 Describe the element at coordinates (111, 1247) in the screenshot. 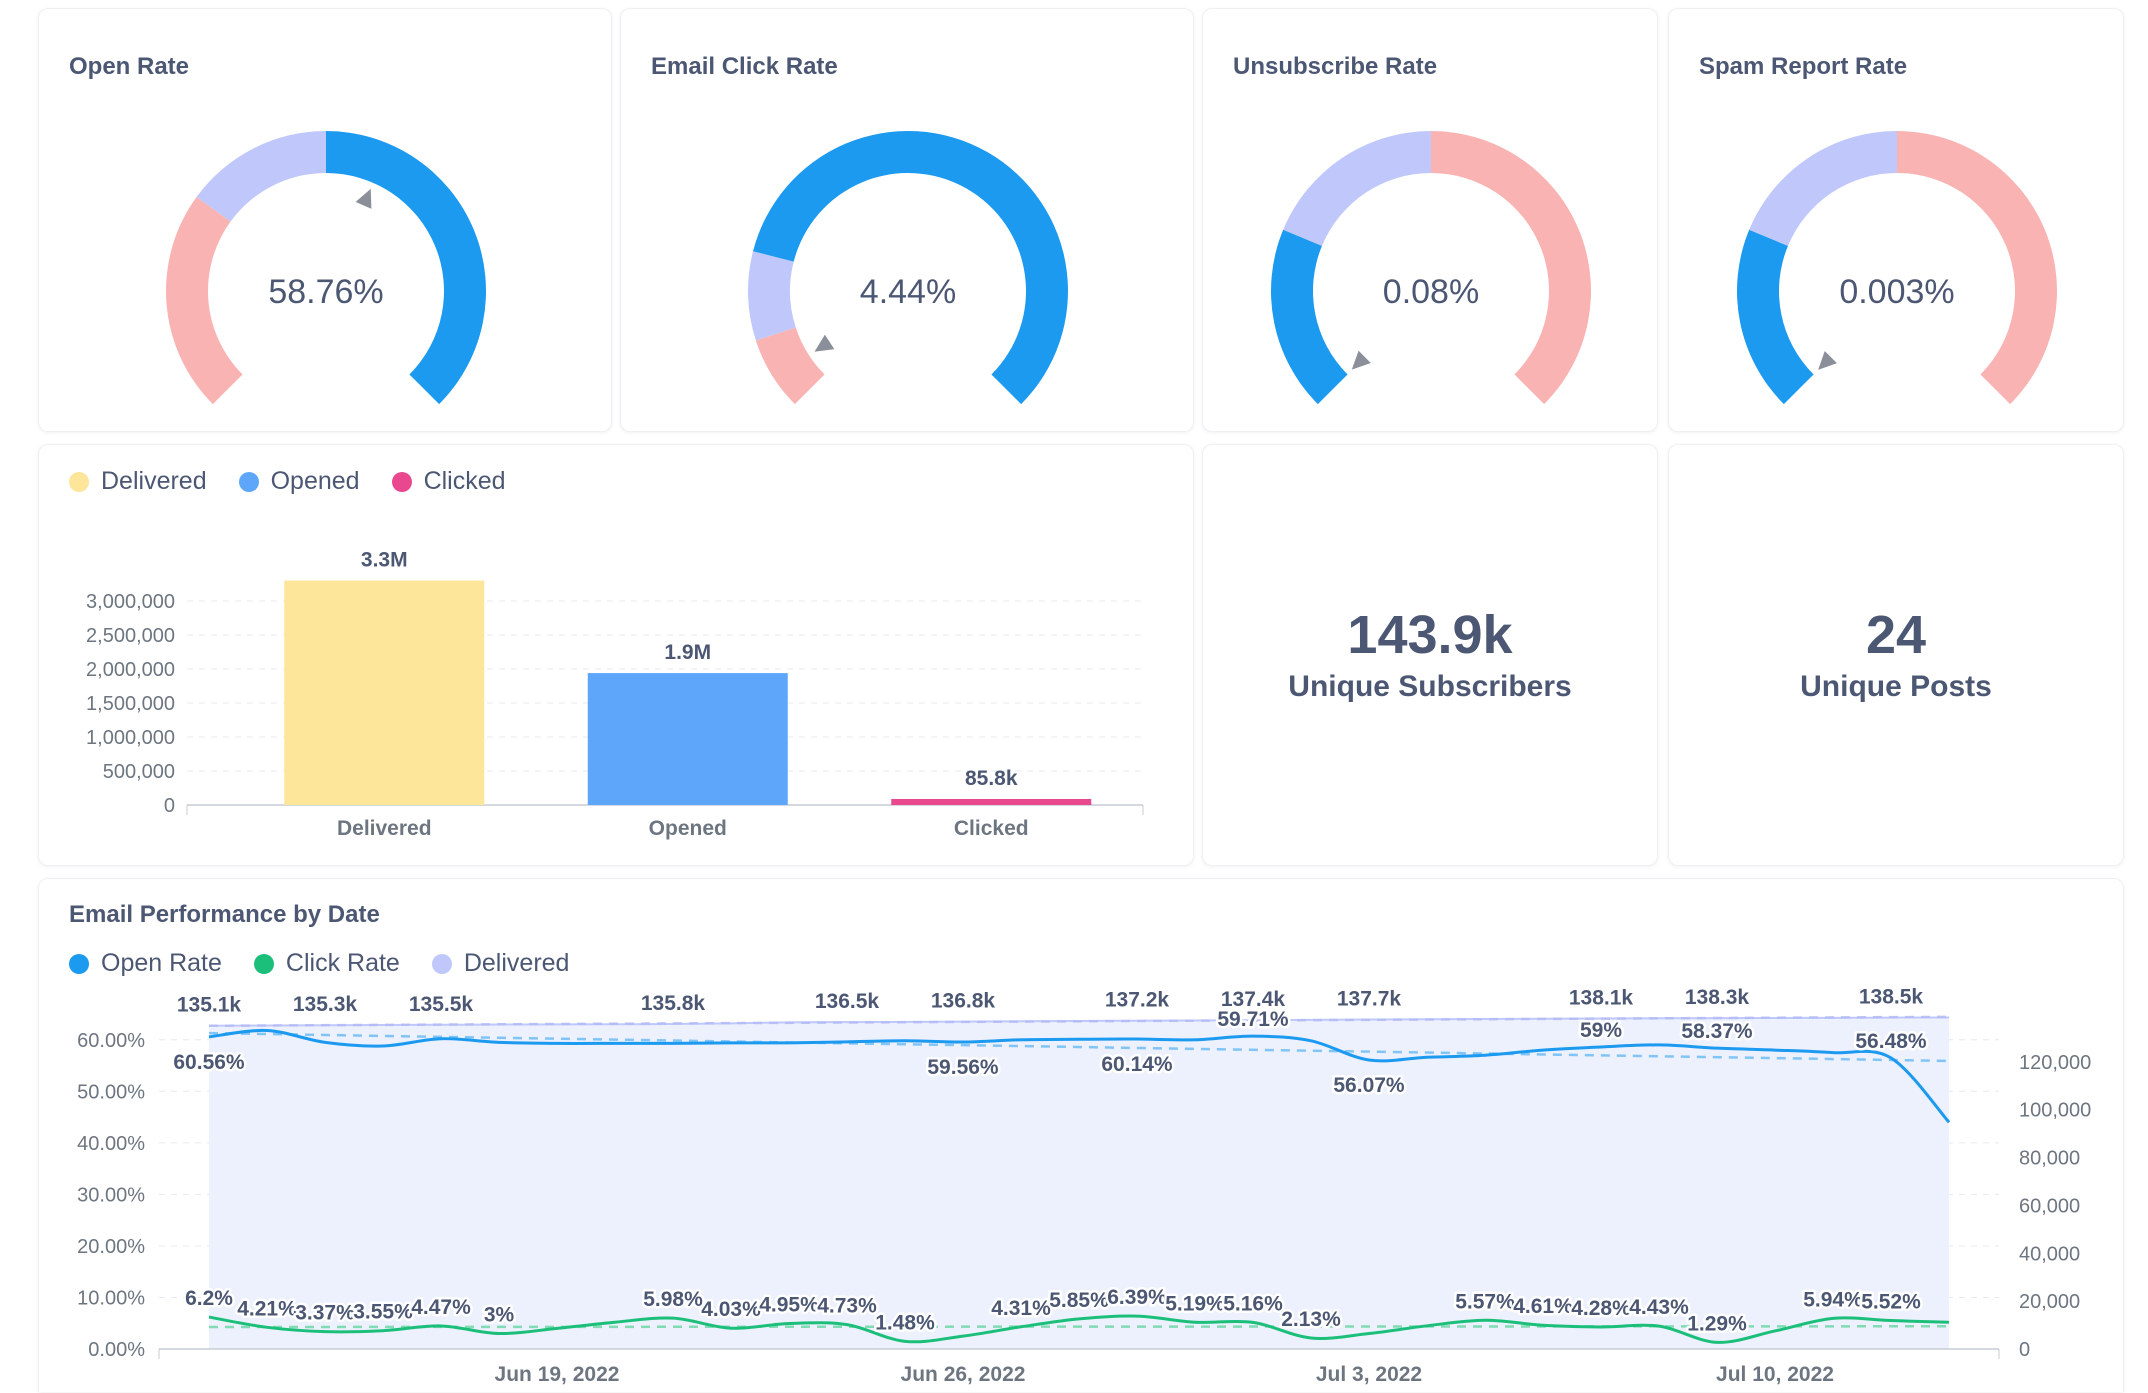

I see `y-left-tick-label: 20.00%` at that location.